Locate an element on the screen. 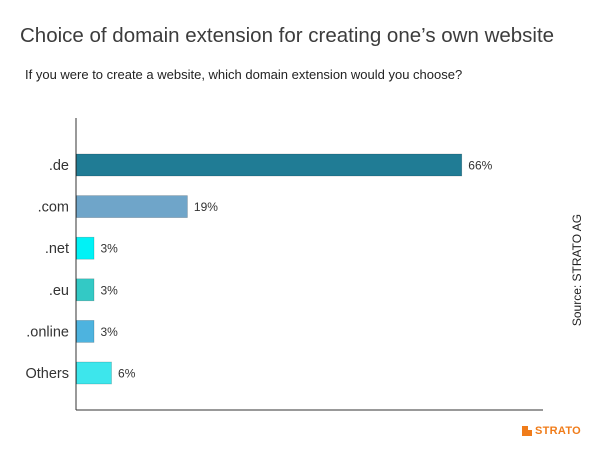 The image size is (600, 458). value-label: 19% is located at coordinates (206, 207).